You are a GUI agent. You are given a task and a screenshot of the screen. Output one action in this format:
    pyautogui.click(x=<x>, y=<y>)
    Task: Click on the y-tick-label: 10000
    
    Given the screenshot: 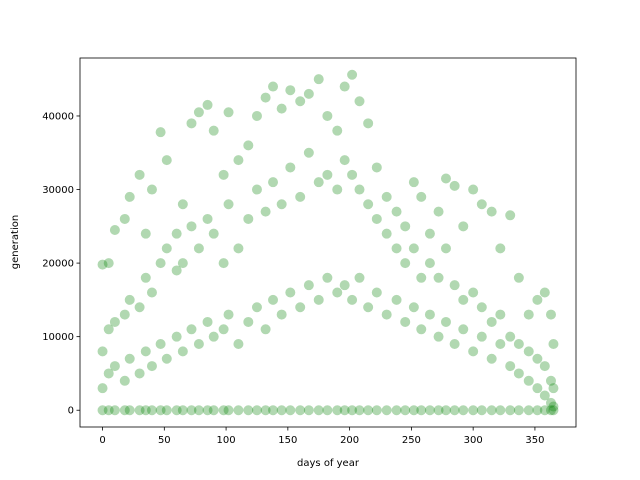 What is the action you would take?
    pyautogui.click(x=58, y=337)
    